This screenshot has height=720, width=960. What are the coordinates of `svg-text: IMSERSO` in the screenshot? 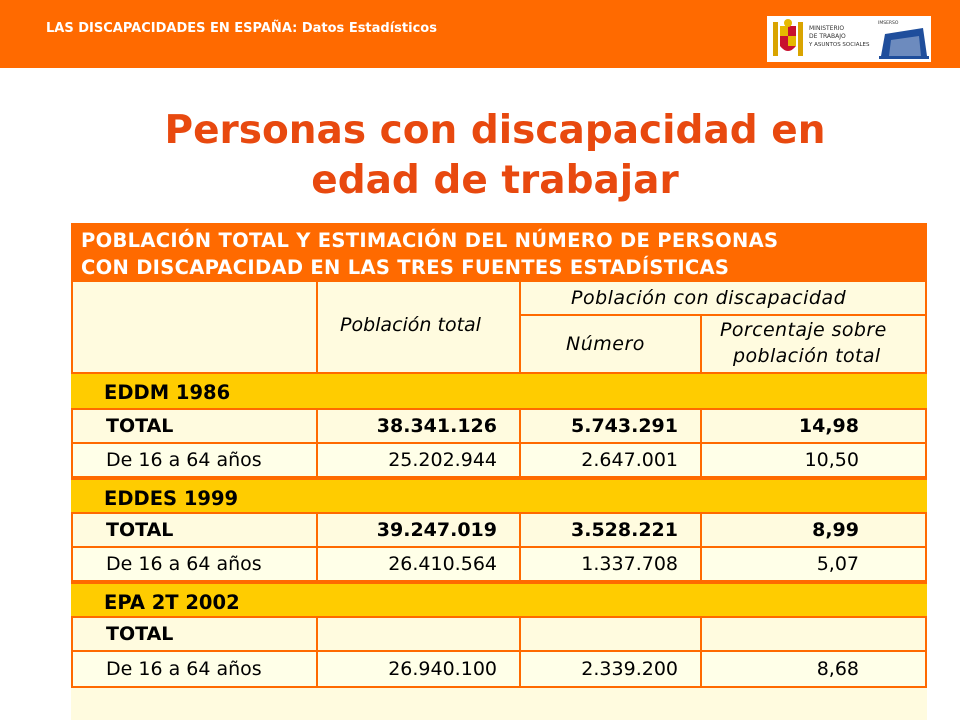 It's located at (888, 23).